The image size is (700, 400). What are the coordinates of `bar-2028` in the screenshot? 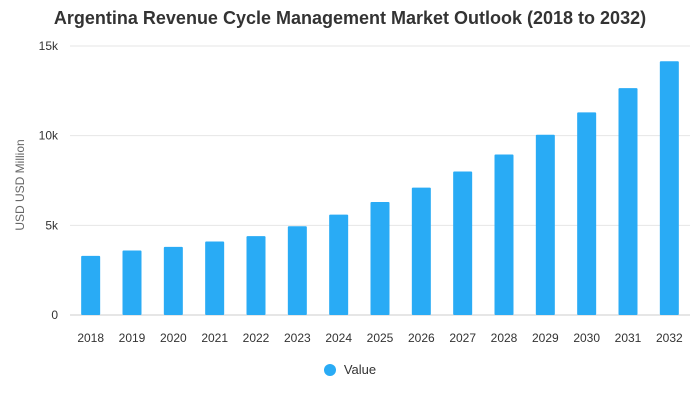 It's located at (504, 234).